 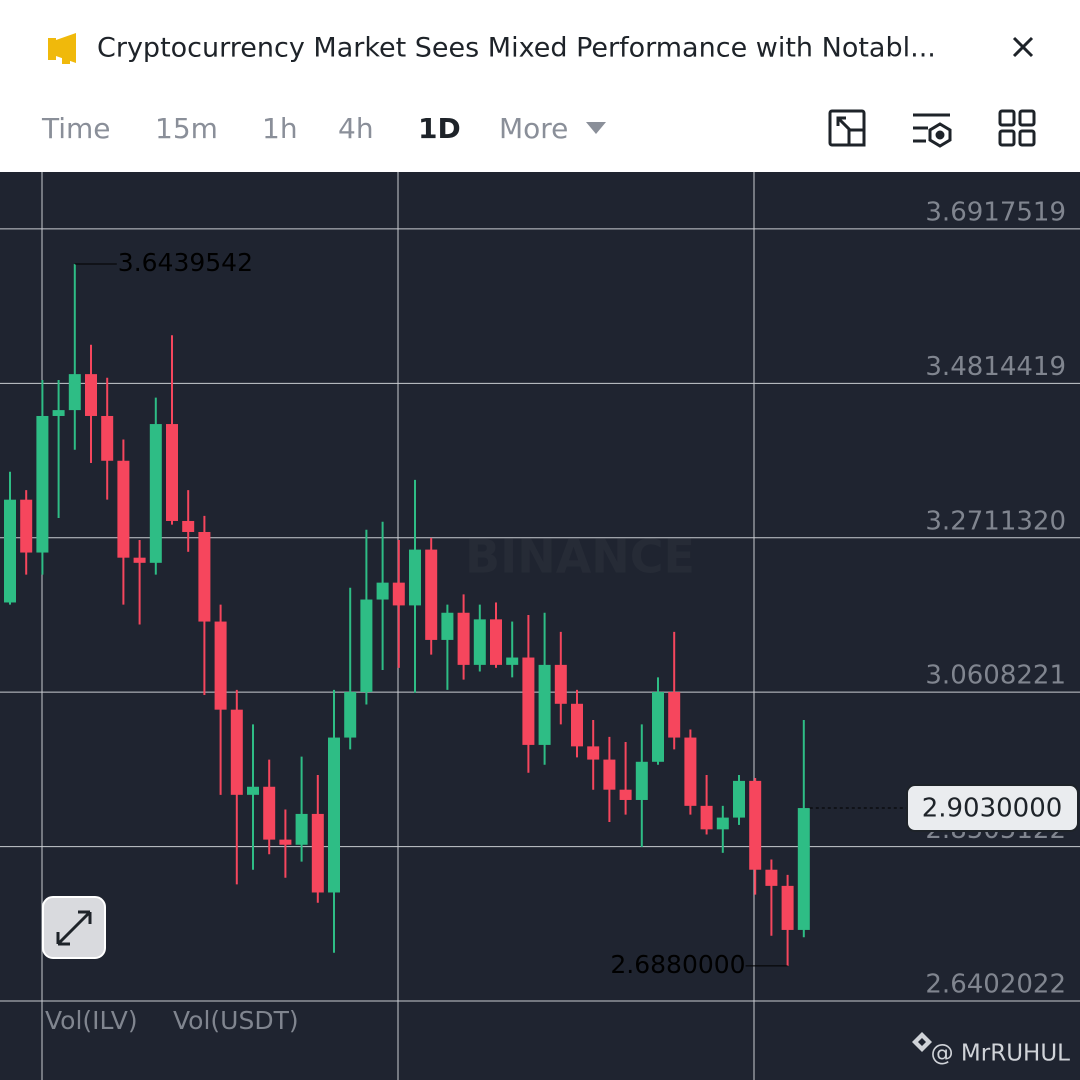 I want to click on close-button, so click(x=1023, y=47).